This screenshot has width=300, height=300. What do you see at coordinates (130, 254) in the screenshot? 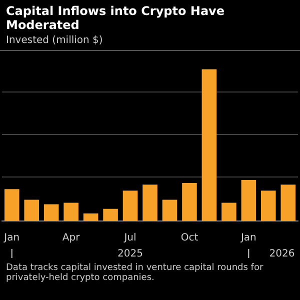
I see `text: 2025` at bounding box center [130, 254].